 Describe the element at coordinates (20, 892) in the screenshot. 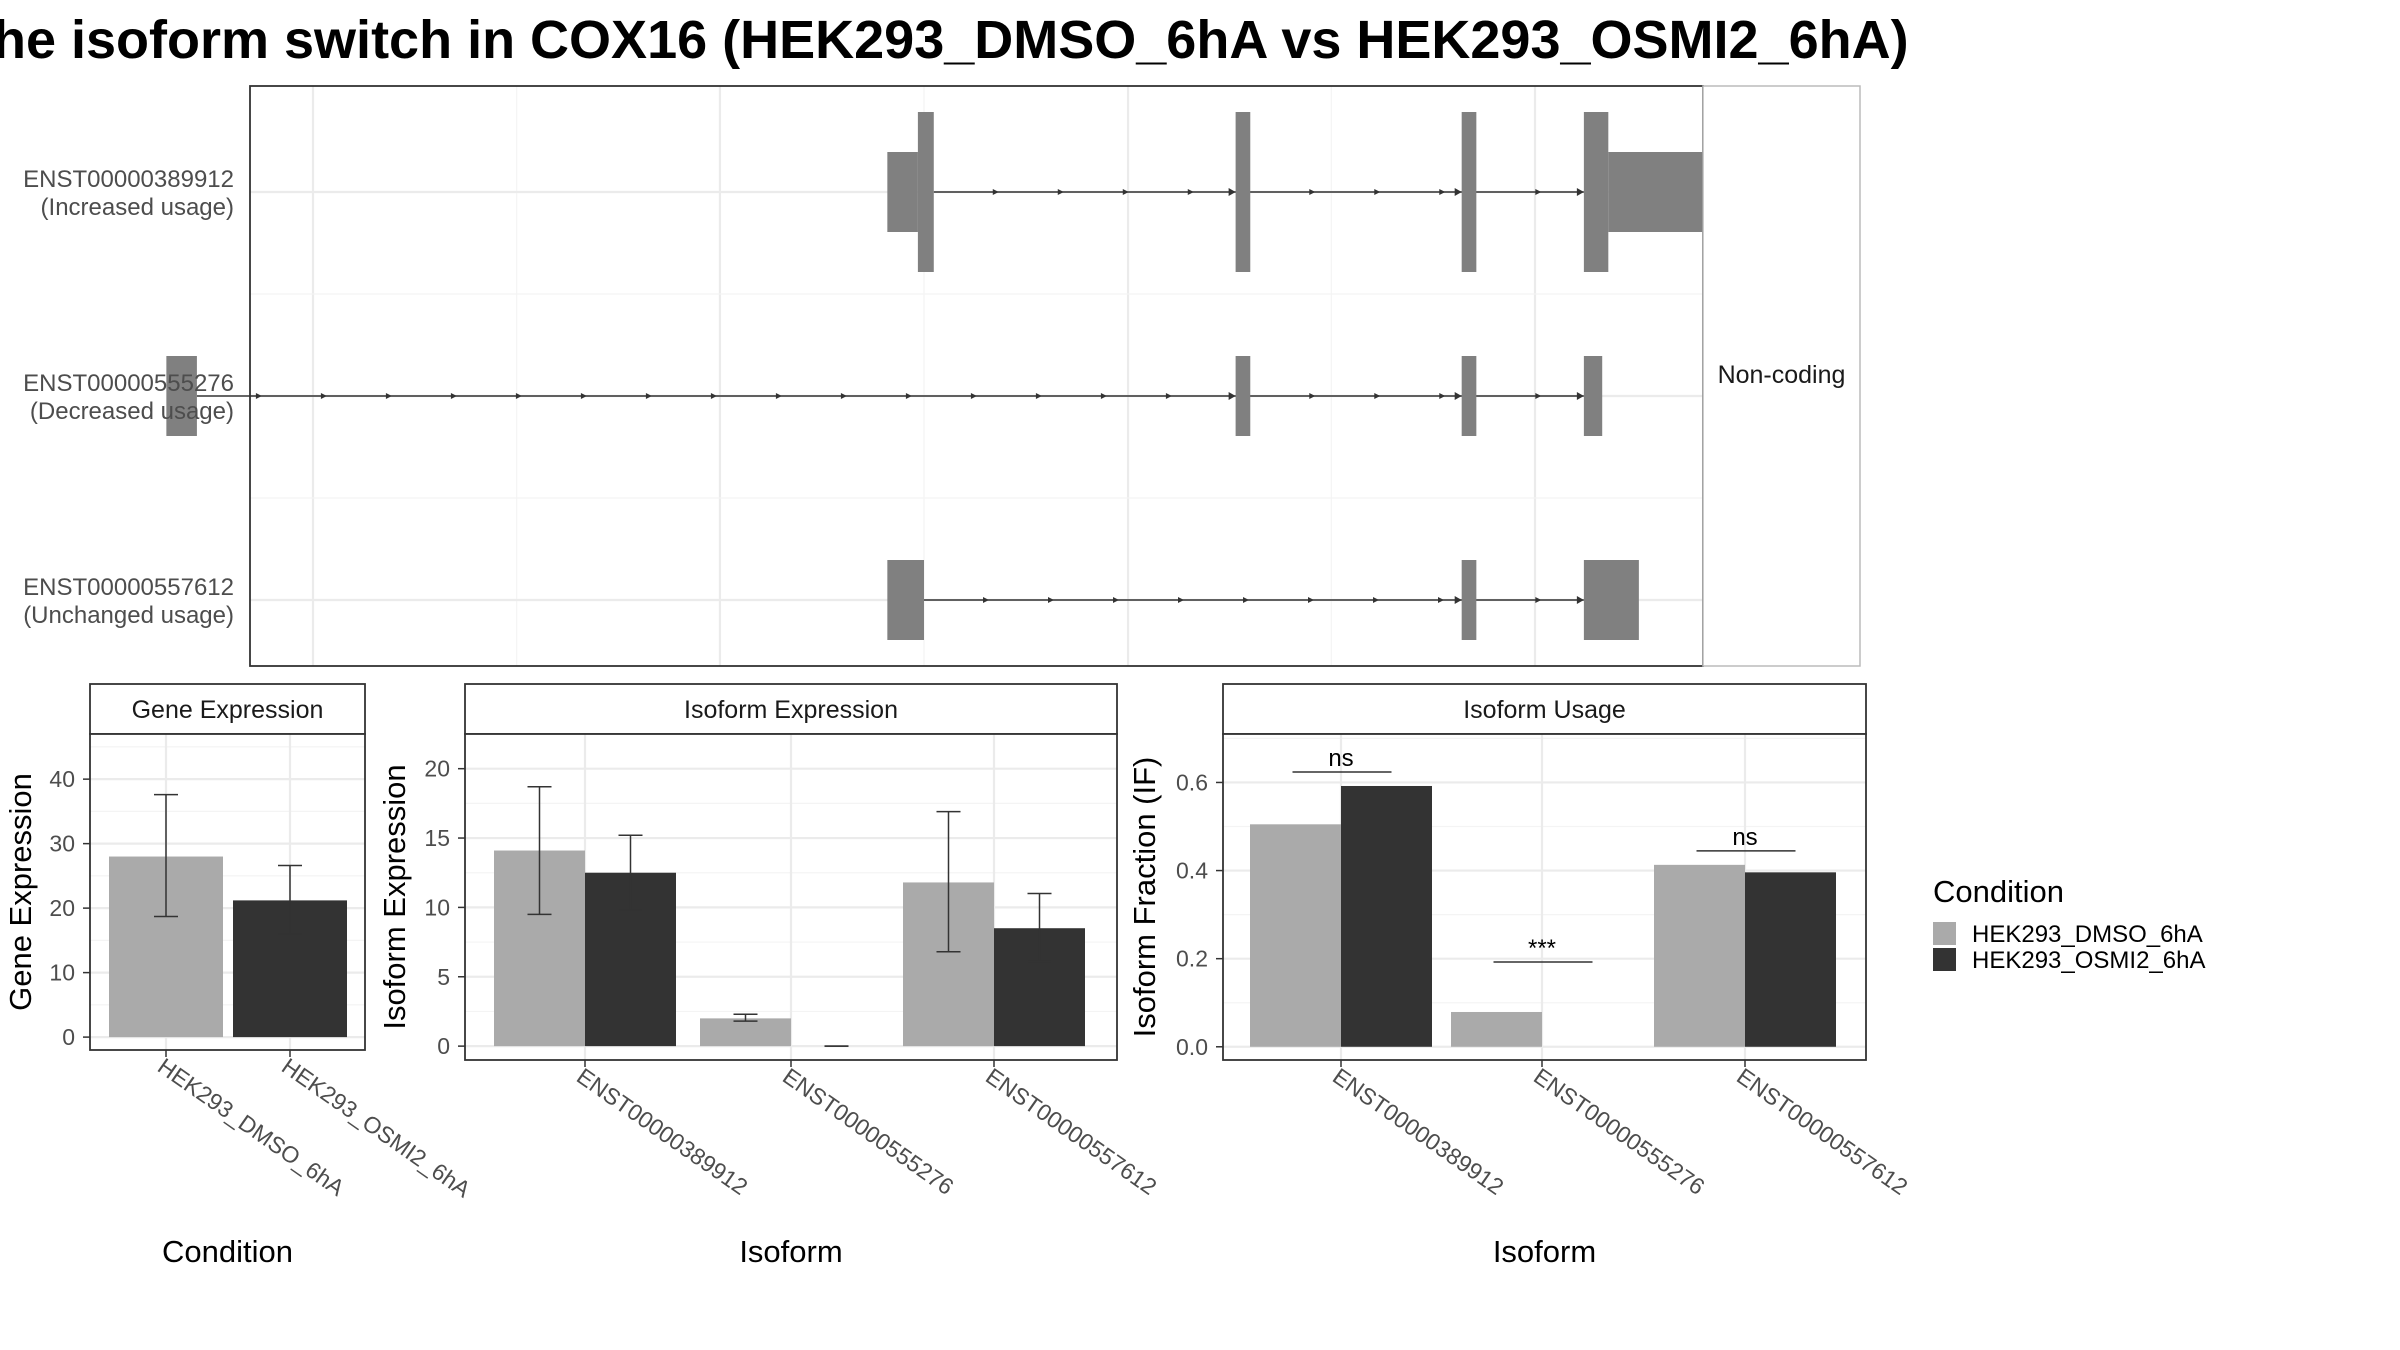

I see `y-axis-title: Gene Expression` at that location.